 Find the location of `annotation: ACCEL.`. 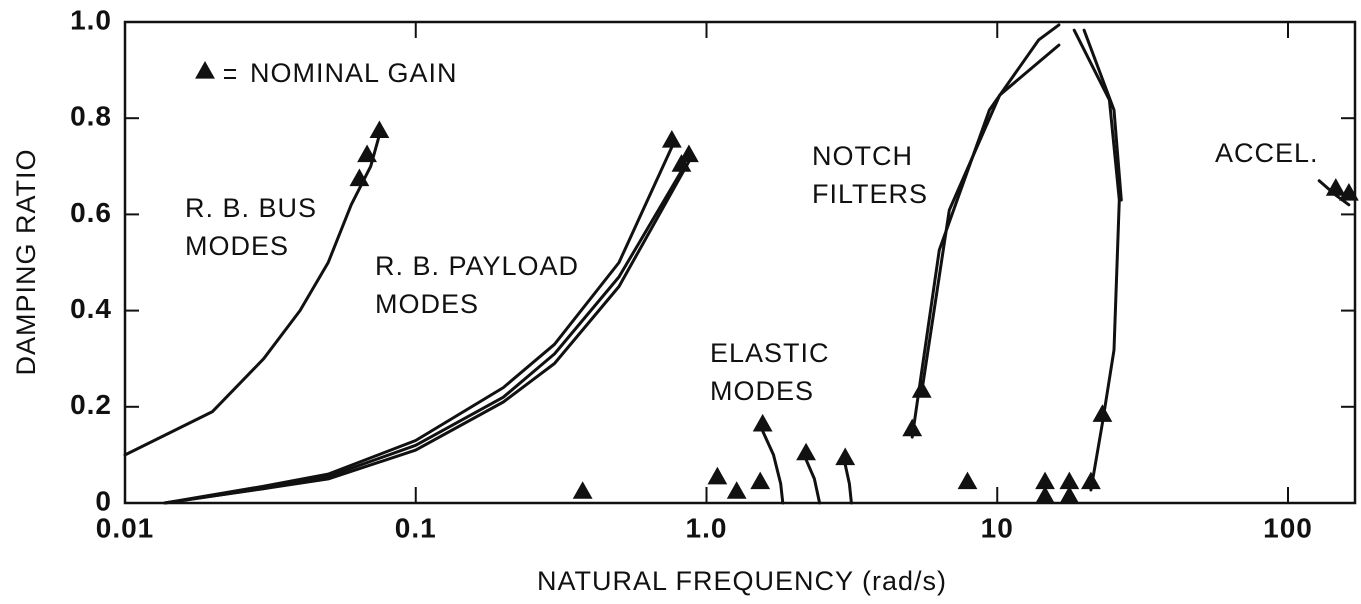

annotation: ACCEL. is located at coordinates (1267, 153).